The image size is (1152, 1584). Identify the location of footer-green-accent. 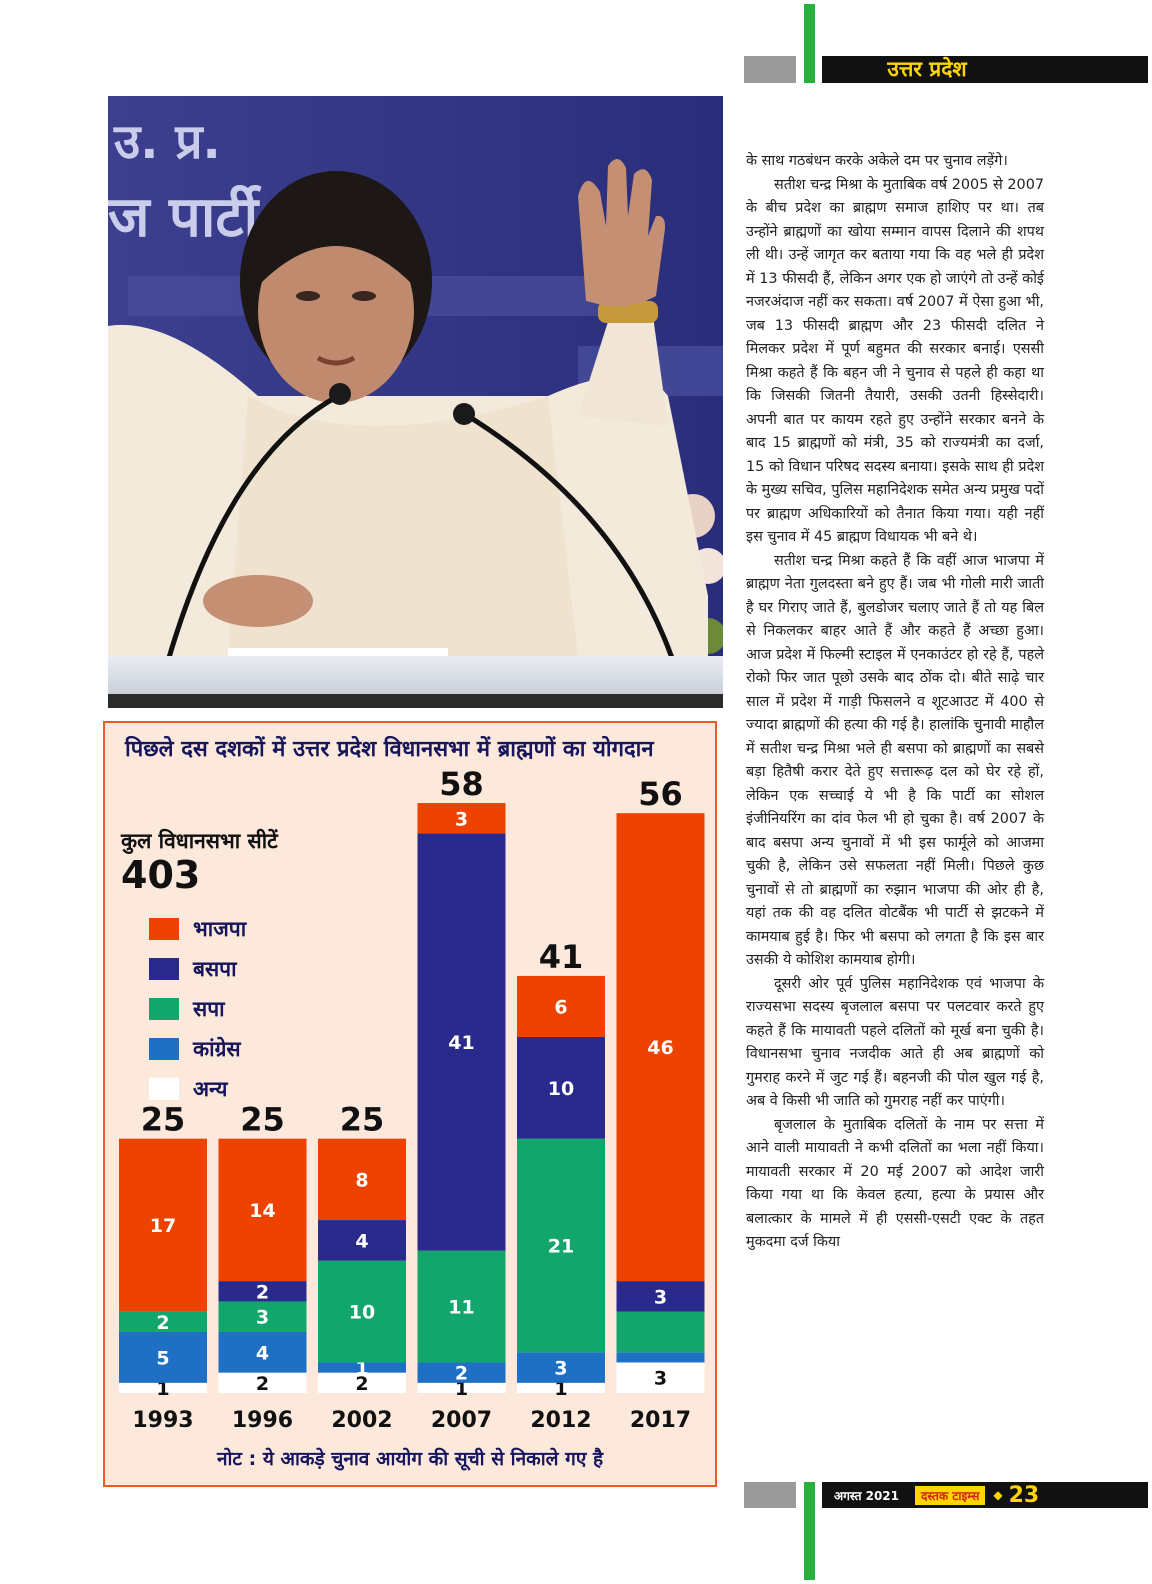
(809, 1531).